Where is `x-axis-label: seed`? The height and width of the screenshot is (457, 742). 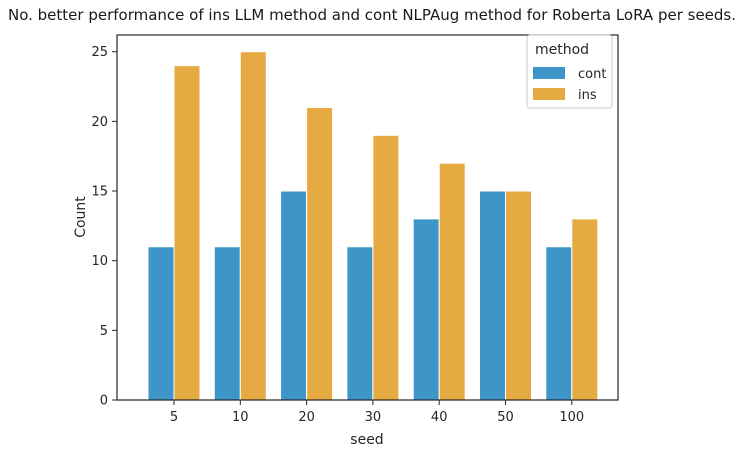 x-axis-label: seed is located at coordinates (366, 440).